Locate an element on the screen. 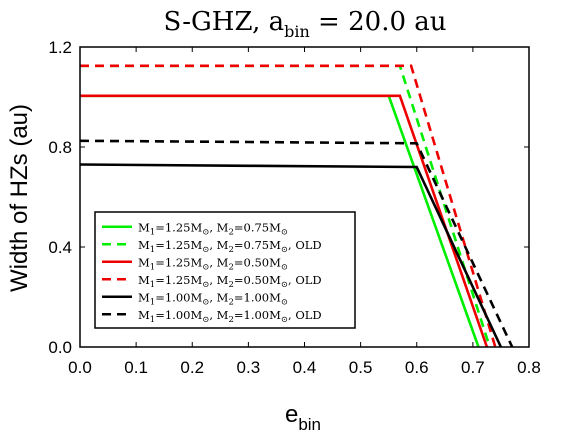 The height and width of the screenshot is (436, 581). x-tick-label: 0.4 is located at coordinates (305, 367).